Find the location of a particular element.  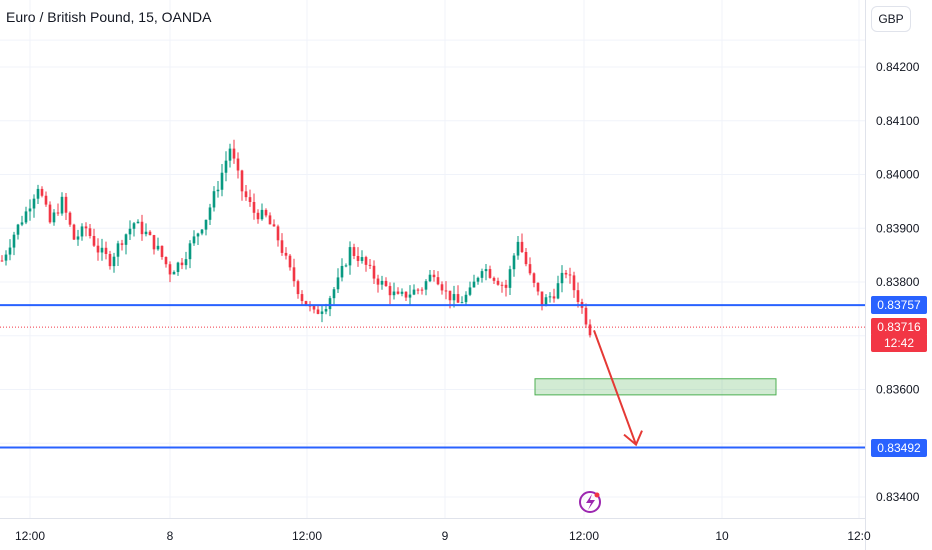

tradingview-logo-icon is located at coordinates (590, 502).